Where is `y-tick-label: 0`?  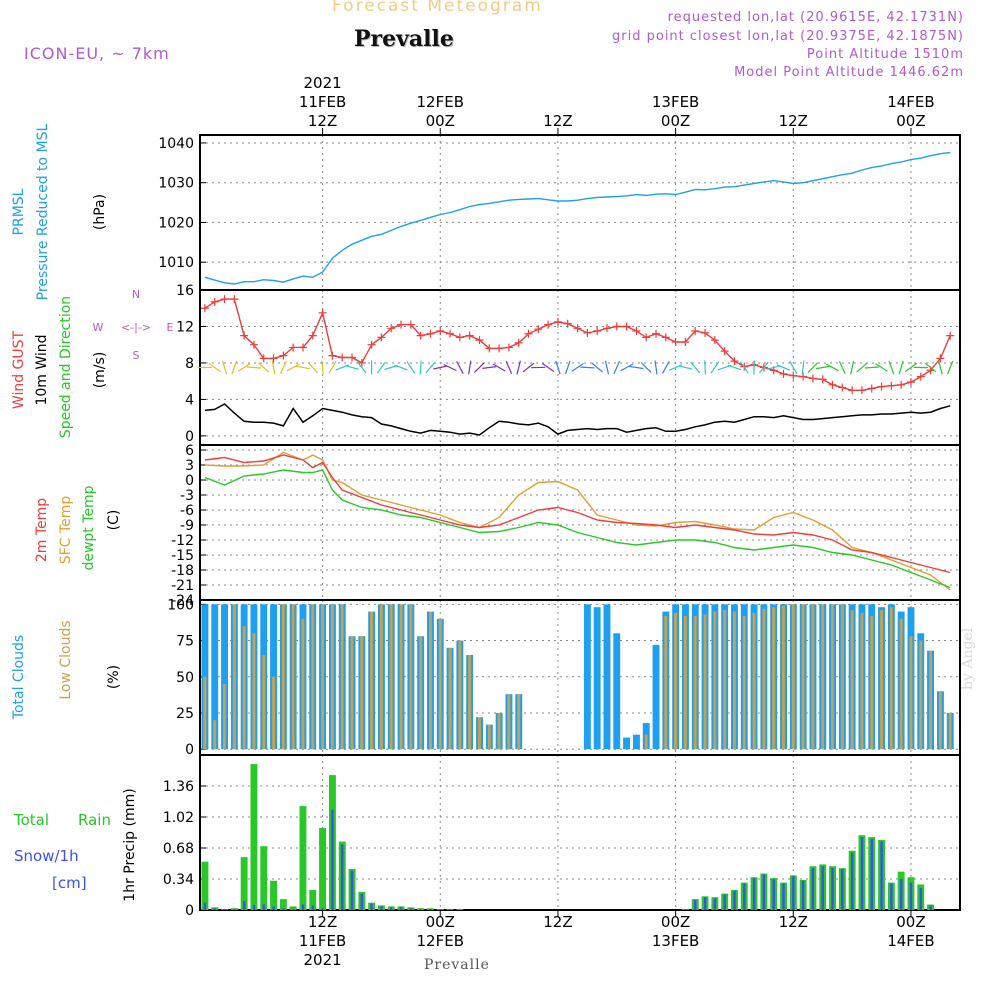
y-tick-label: 0 is located at coordinates (189, 911).